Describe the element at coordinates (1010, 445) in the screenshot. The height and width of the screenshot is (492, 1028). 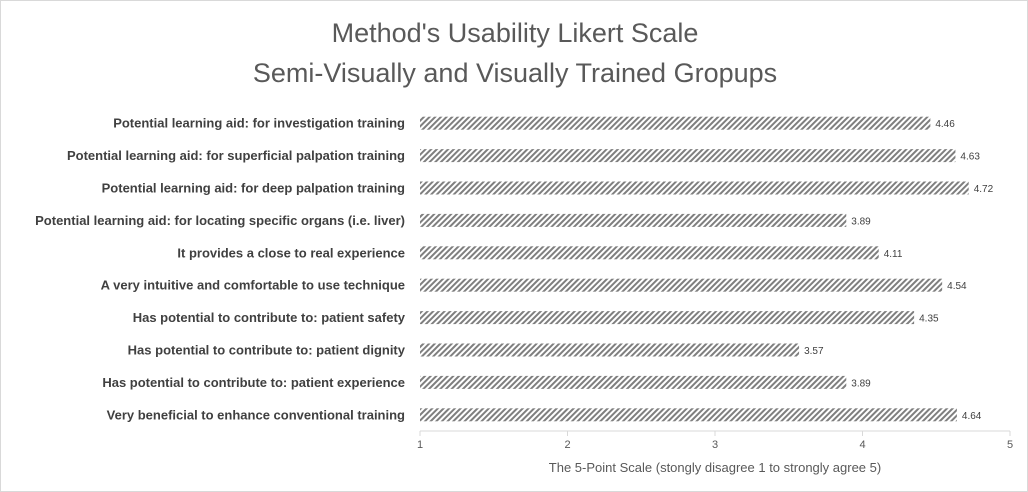
I see `x-tick-label: 5` at that location.